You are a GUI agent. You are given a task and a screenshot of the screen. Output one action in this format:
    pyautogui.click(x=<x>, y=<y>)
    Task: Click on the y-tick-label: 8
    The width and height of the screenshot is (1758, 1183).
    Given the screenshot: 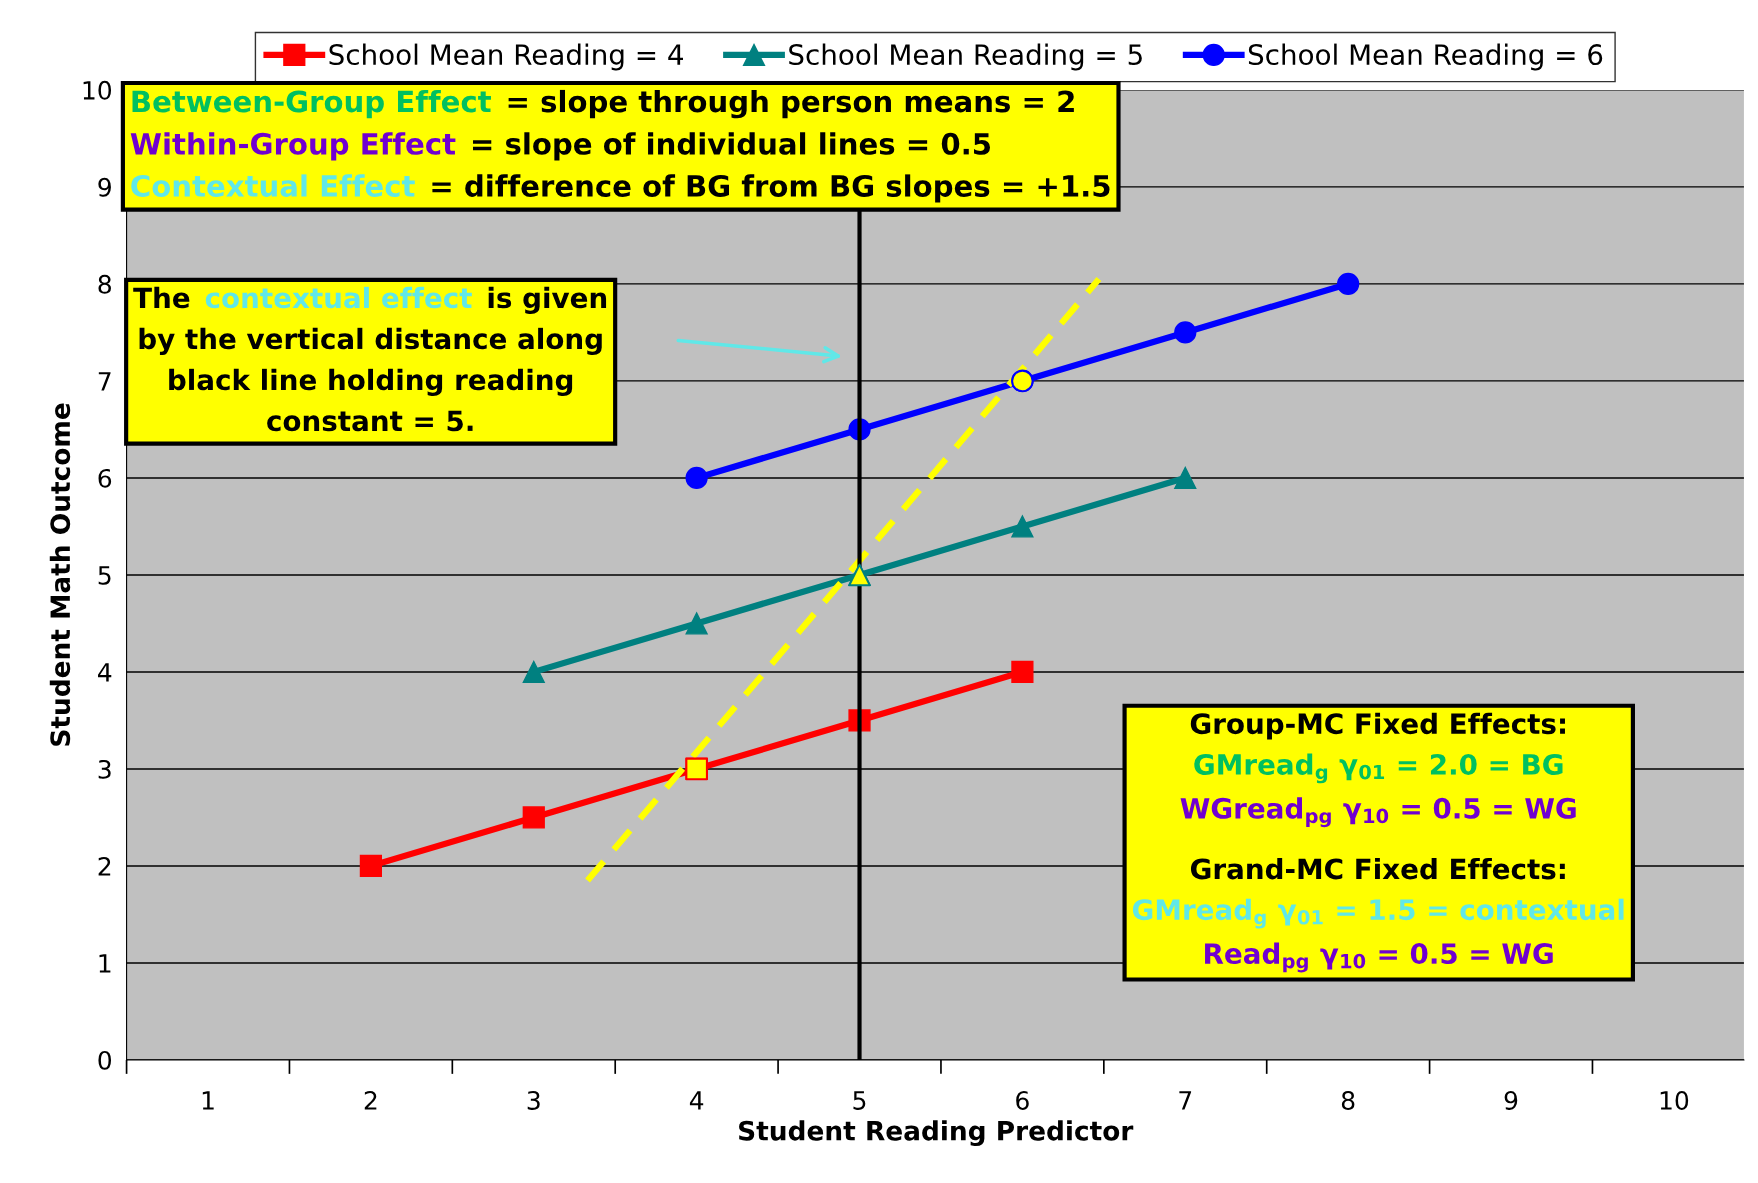 What is the action you would take?
    pyautogui.click(x=104, y=284)
    